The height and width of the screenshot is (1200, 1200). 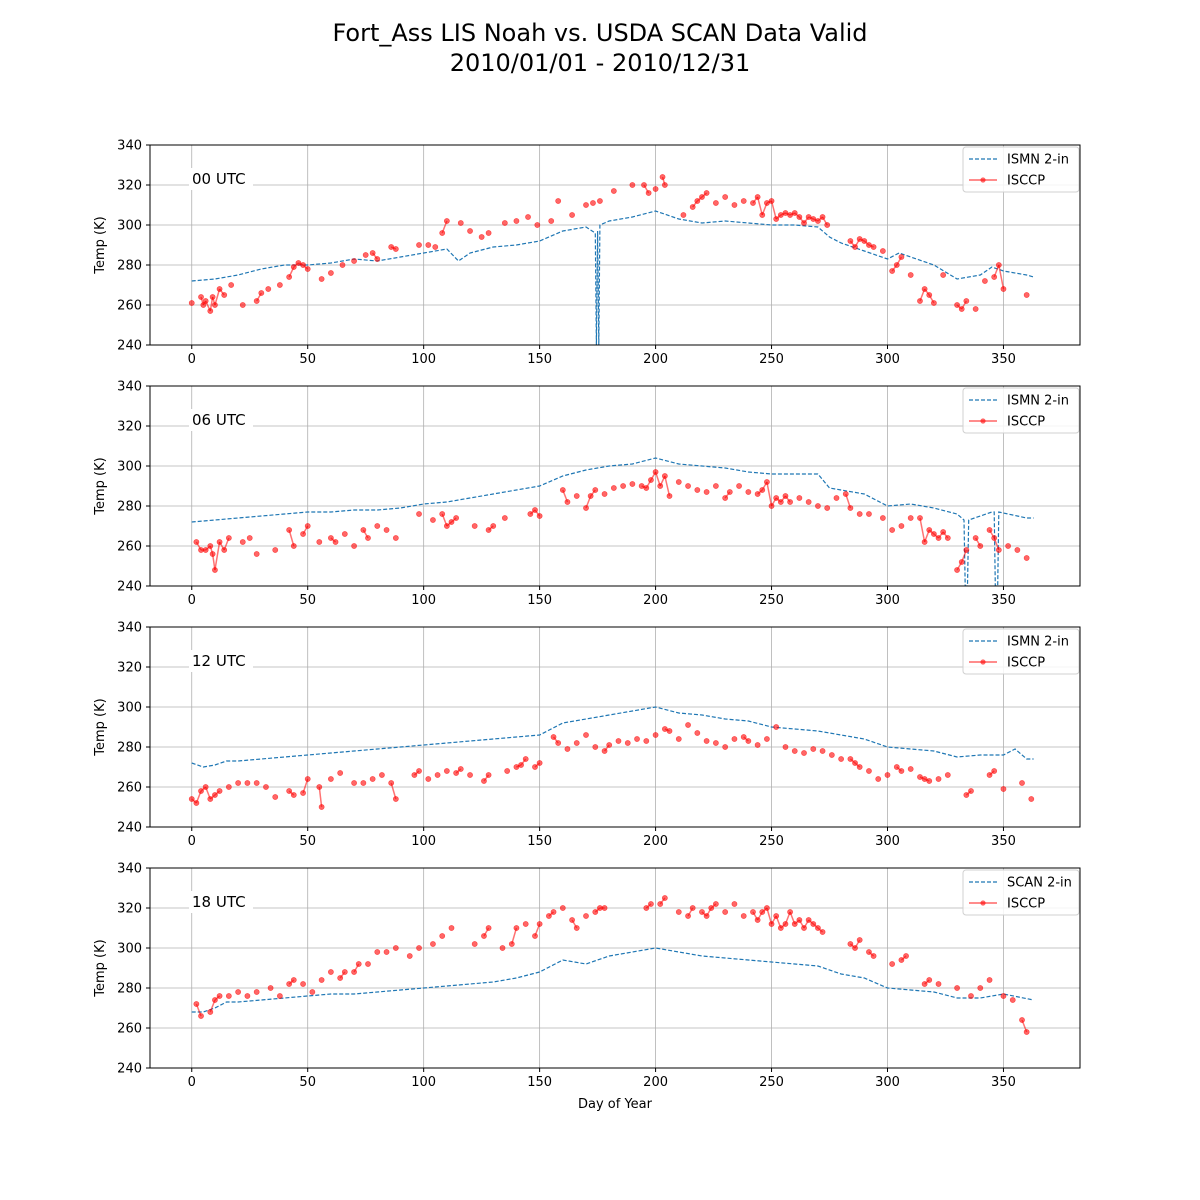 What do you see at coordinates (307, 600) in the screenshot?
I see `x-tick-label: 50` at bounding box center [307, 600].